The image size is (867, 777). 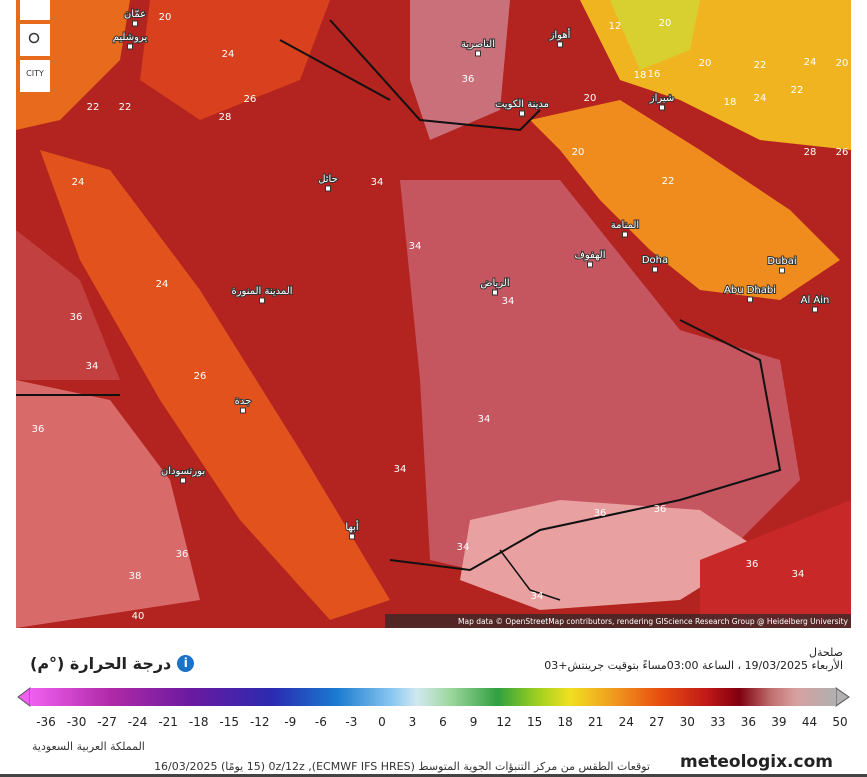 What do you see at coordinates (781, 261) in the screenshot?
I see `city-label: Dubai` at bounding box center [781, 261].